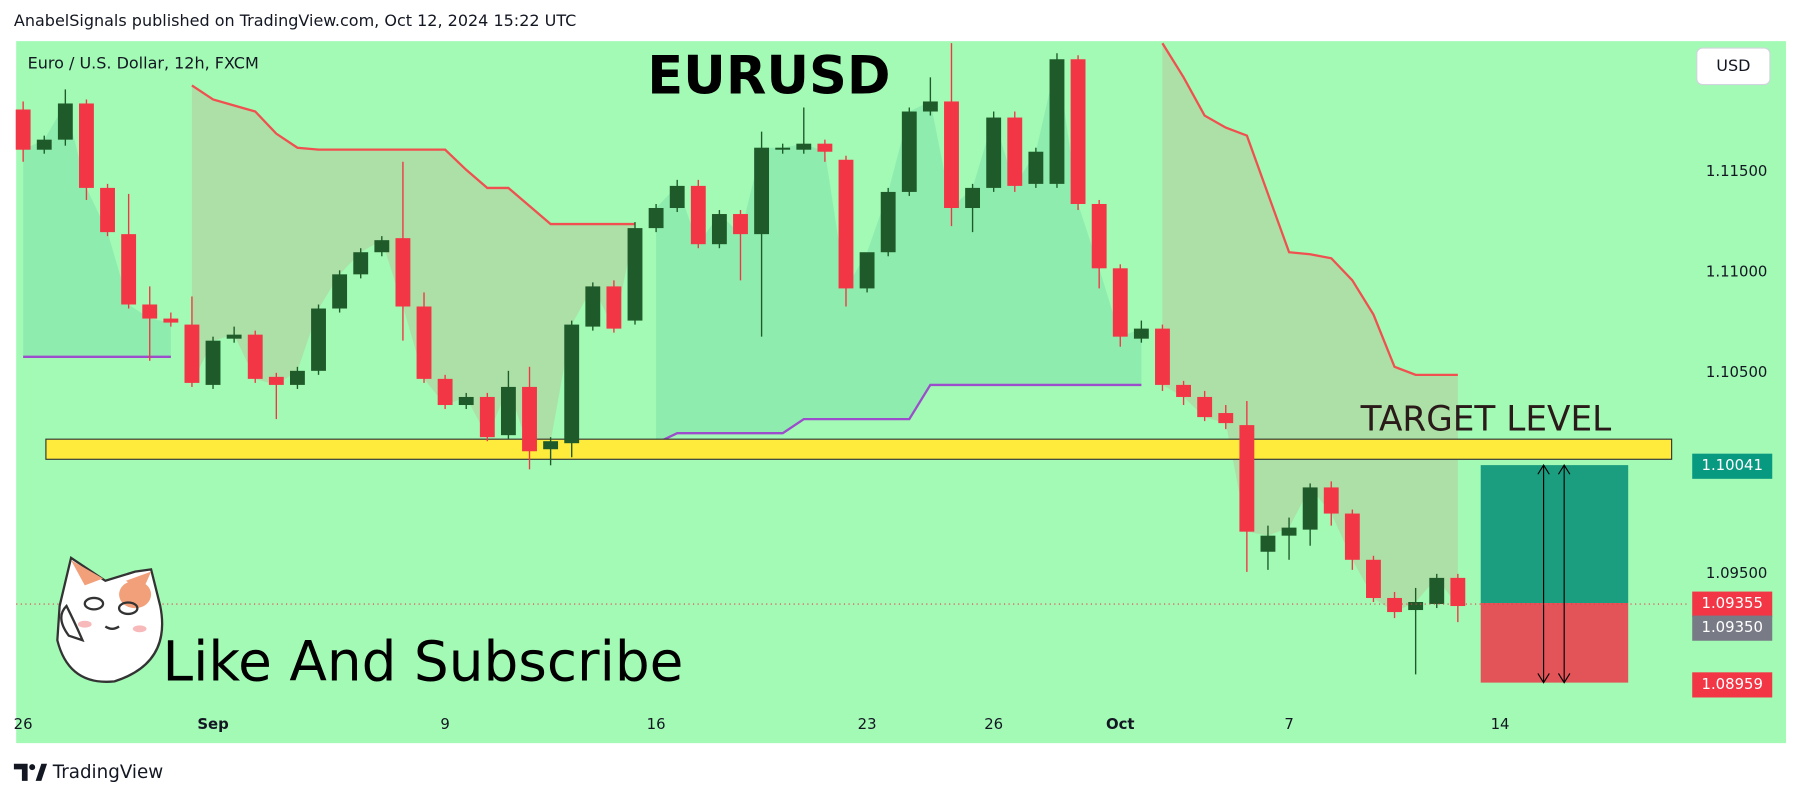  What do you see at coordinates (30, 772) in the screenshot?
I see `tradingview-logo` at bounding box center [30, 772].